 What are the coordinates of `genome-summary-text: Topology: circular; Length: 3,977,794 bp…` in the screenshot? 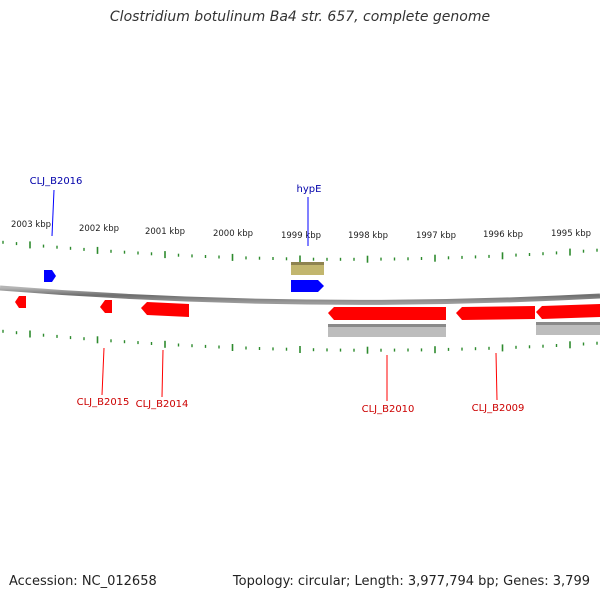 It's located at (411, 581).